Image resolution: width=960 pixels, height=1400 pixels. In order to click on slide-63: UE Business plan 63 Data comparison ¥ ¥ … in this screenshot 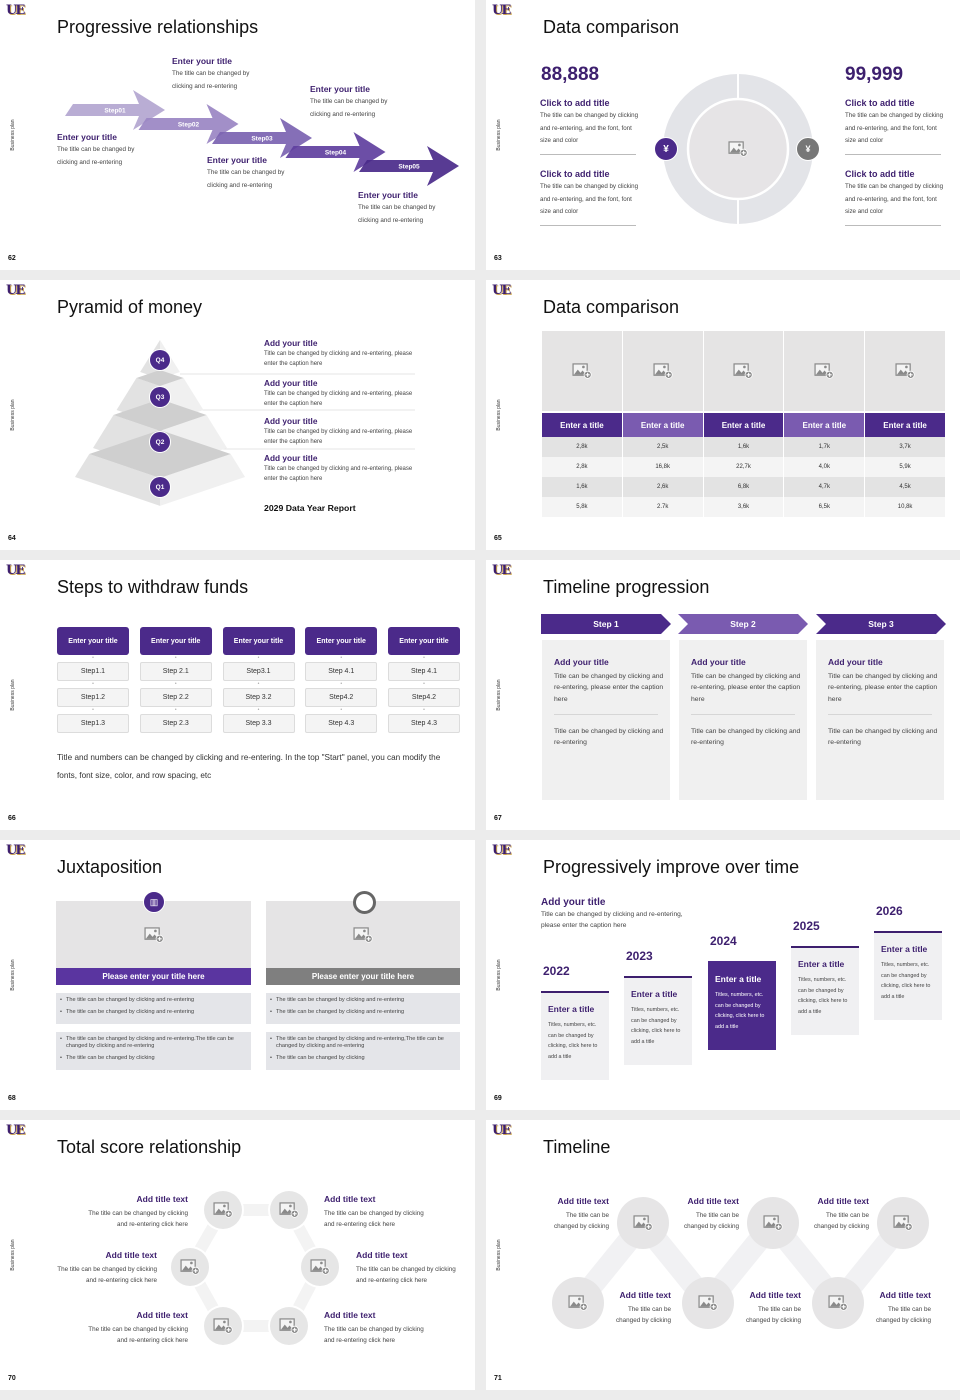, I will do `click(723, 135)`.